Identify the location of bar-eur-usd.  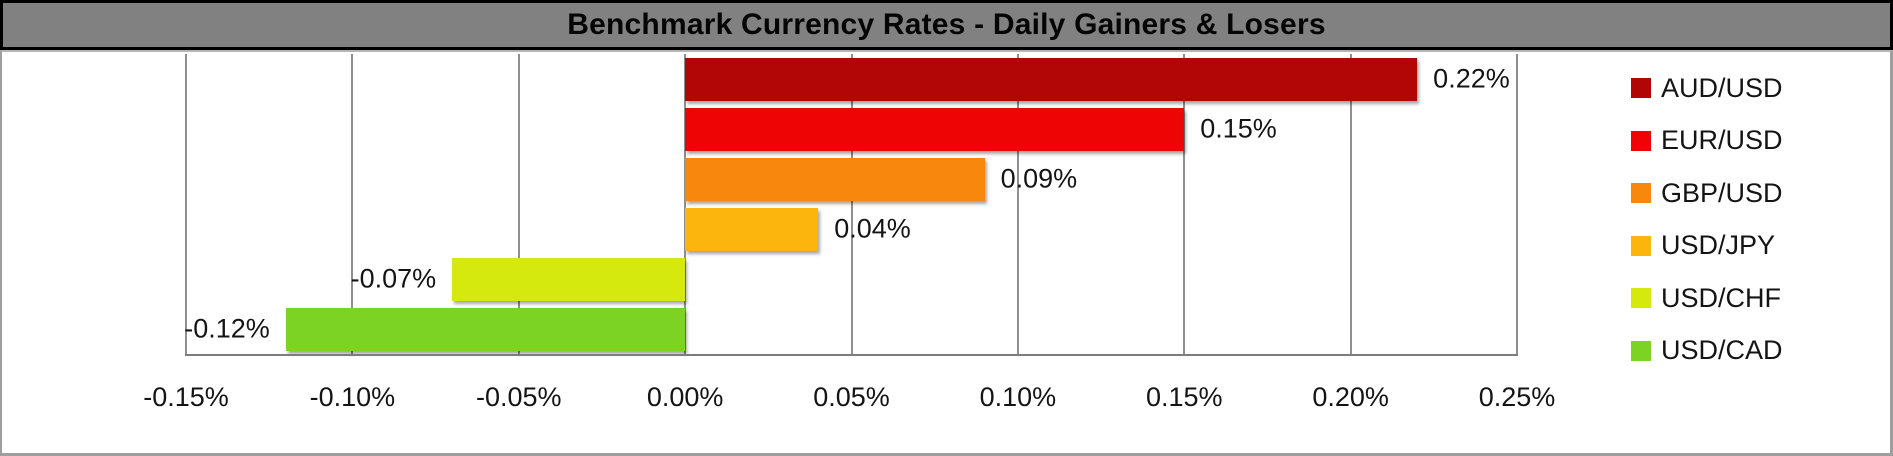
(935, 129).